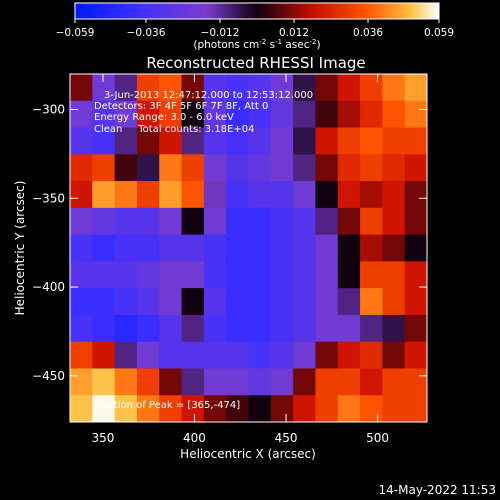 Image resolution: width=500 pixels, height=500 pixels. I want to click on y-axis-label: Heliocentric Y (arcsec), so click(20, 248).